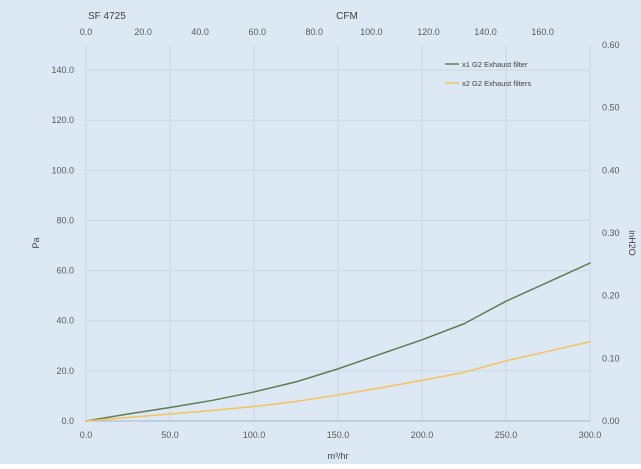 The width and height of the screenshot is (641, 469). I want to click on x-top-tick-label: 120.0, so click(428, 32).